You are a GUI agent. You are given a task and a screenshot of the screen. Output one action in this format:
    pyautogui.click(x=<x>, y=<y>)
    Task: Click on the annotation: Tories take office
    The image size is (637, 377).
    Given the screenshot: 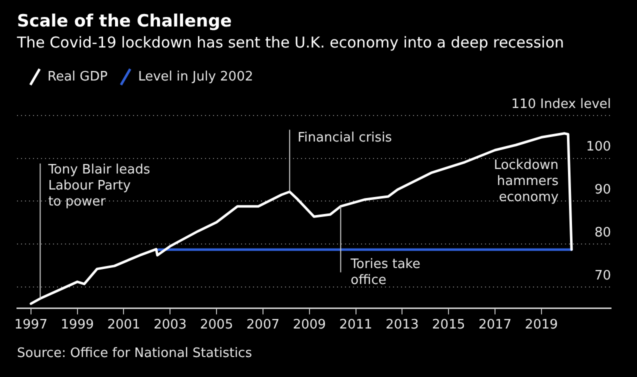 What is the action you would take?
    pyautogui.click(x=385, y=272)
    